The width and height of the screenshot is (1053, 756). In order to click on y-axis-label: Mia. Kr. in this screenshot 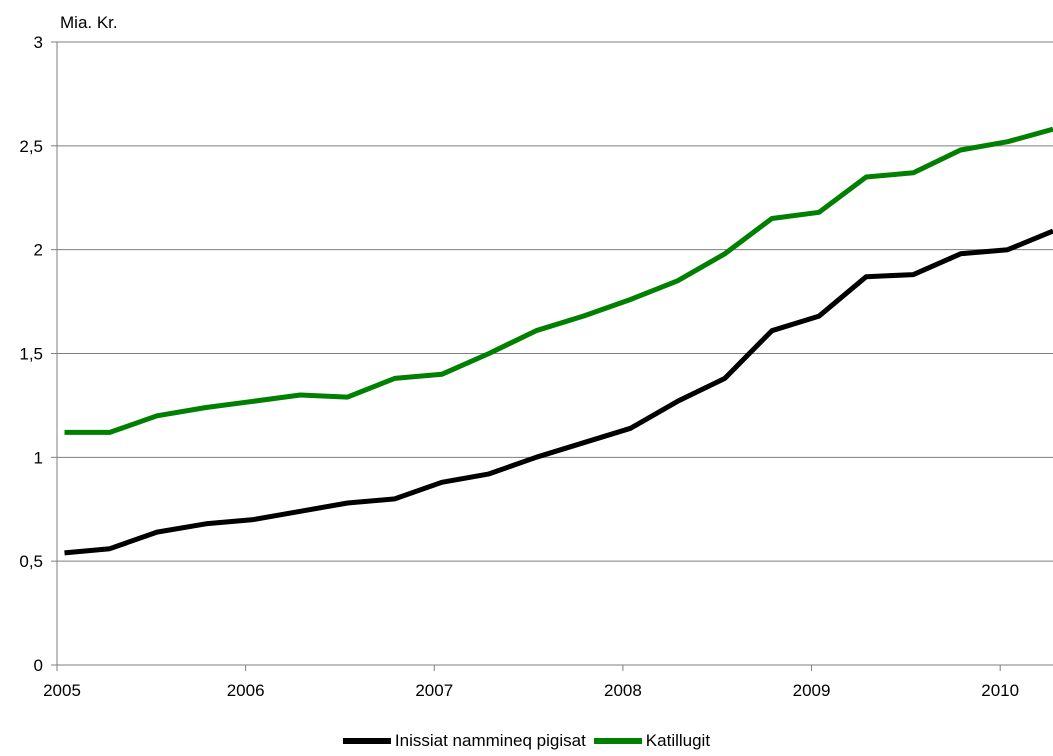, I will do `click(89, 22)`.